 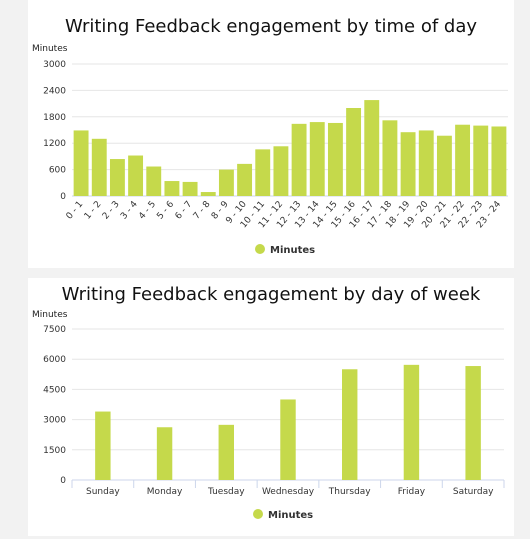 I want to click on x-tick-label: 0 - 1, so click(x=75, y=211).